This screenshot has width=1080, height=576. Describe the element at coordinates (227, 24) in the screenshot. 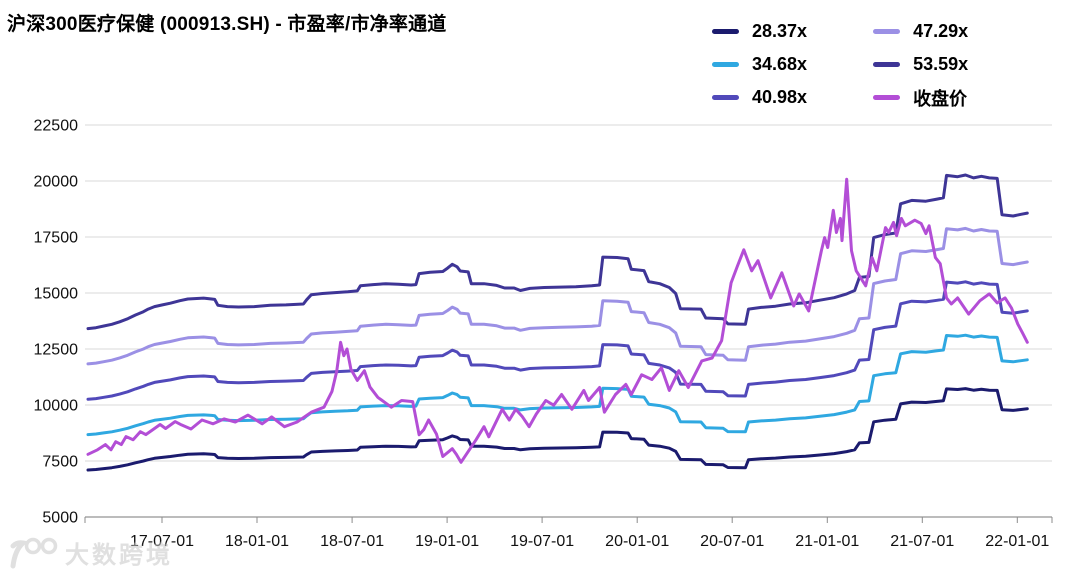

I see `page-title: 沪深300医疗保健 (000913.SH) - 市盈率/市净率通道` at that location.